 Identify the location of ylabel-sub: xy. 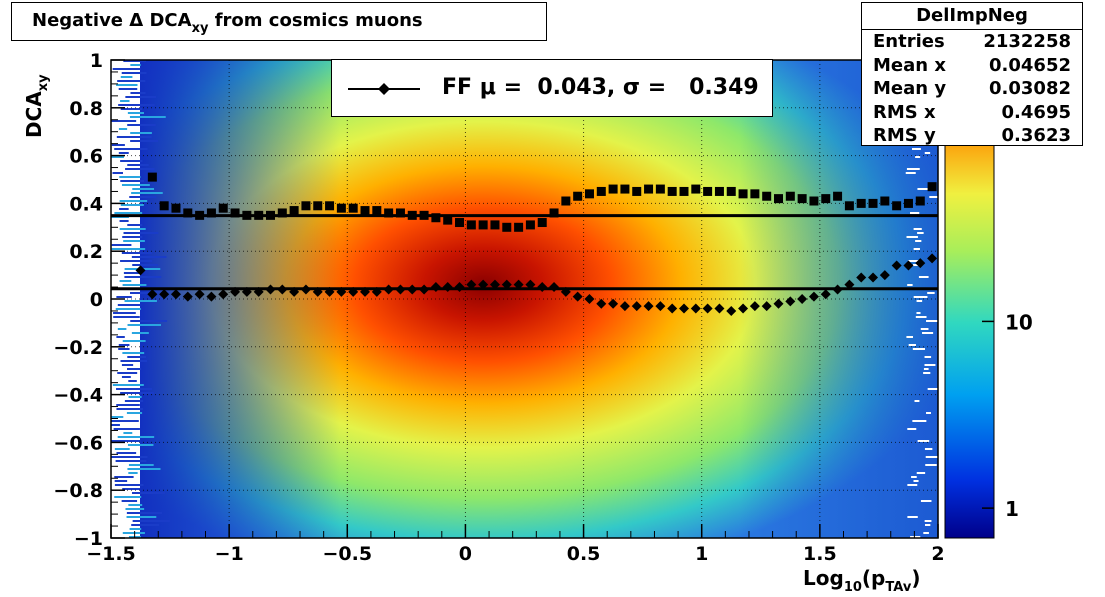
(43, 83).